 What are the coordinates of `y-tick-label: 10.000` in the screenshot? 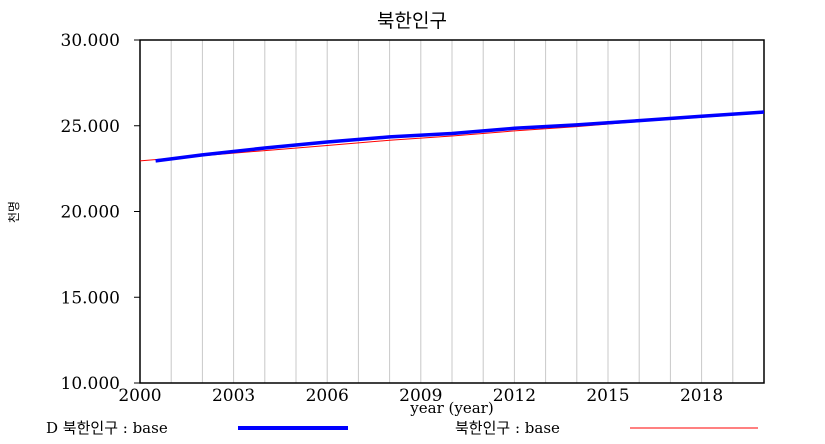 It's located at (90, 384).